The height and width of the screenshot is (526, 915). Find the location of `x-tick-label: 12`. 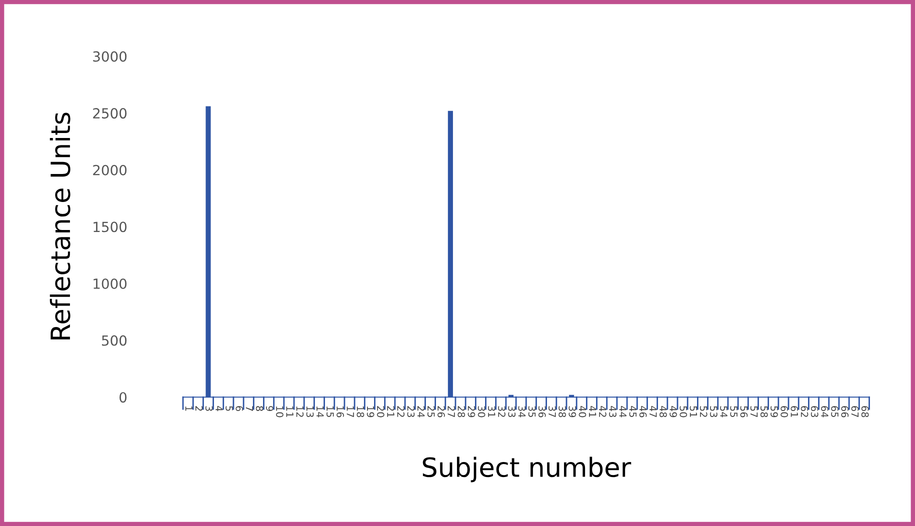

x-tick-label: 12 is located at coordinates (300, 411).